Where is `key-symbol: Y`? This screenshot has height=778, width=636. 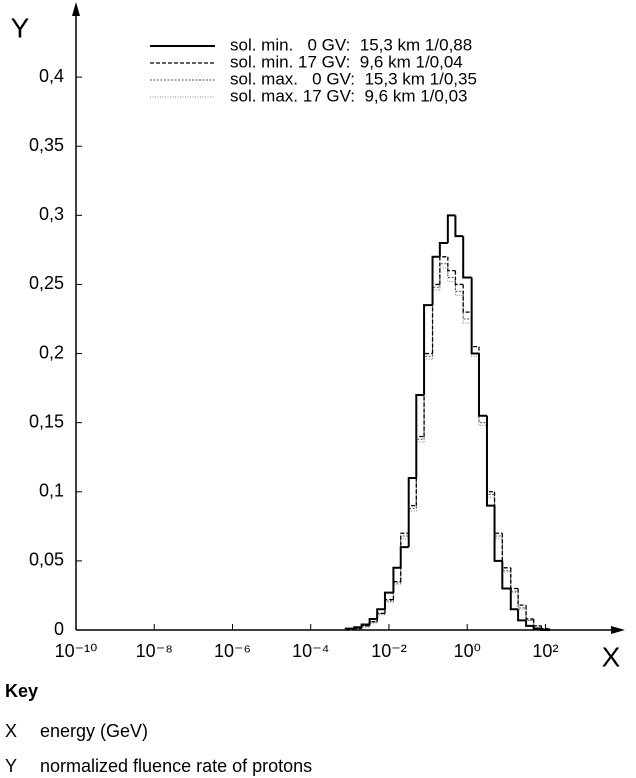
key-symbol: Y is located at coordinates (11, 766).